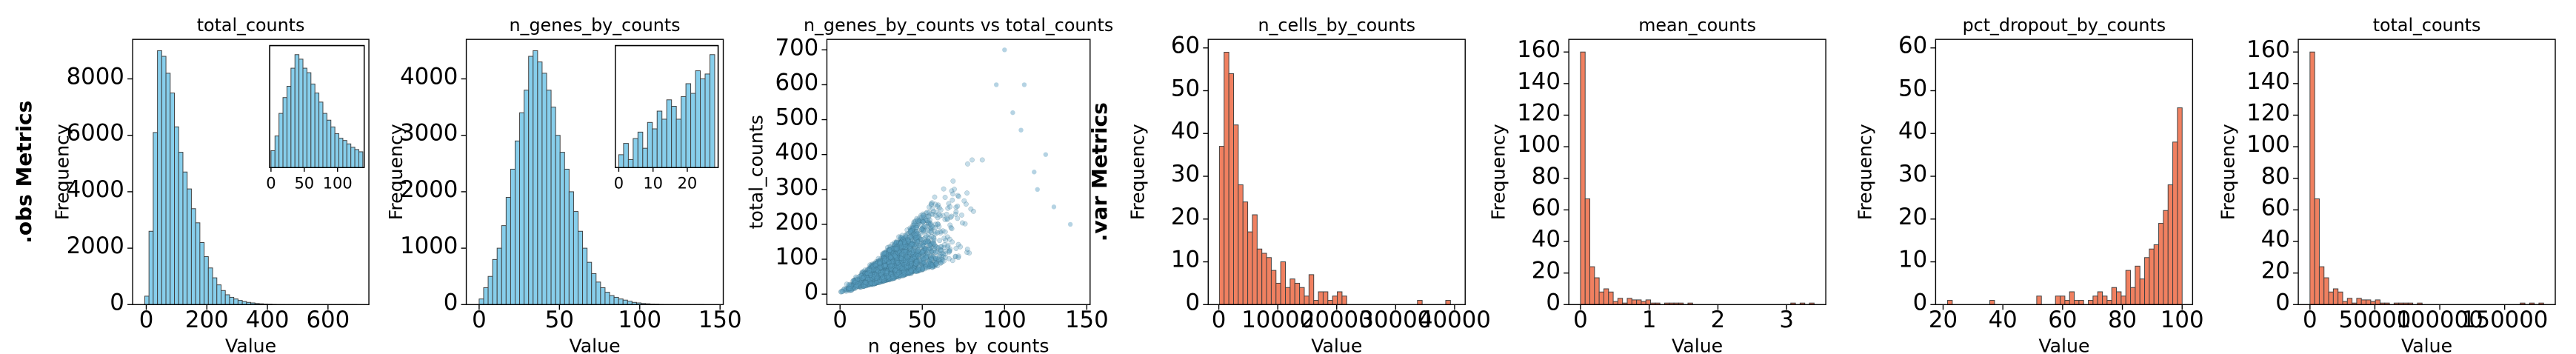 The height and width of the screenshot is (354, 2576). I want to click on inset-x-tick-label: 10, so click(653, 183).